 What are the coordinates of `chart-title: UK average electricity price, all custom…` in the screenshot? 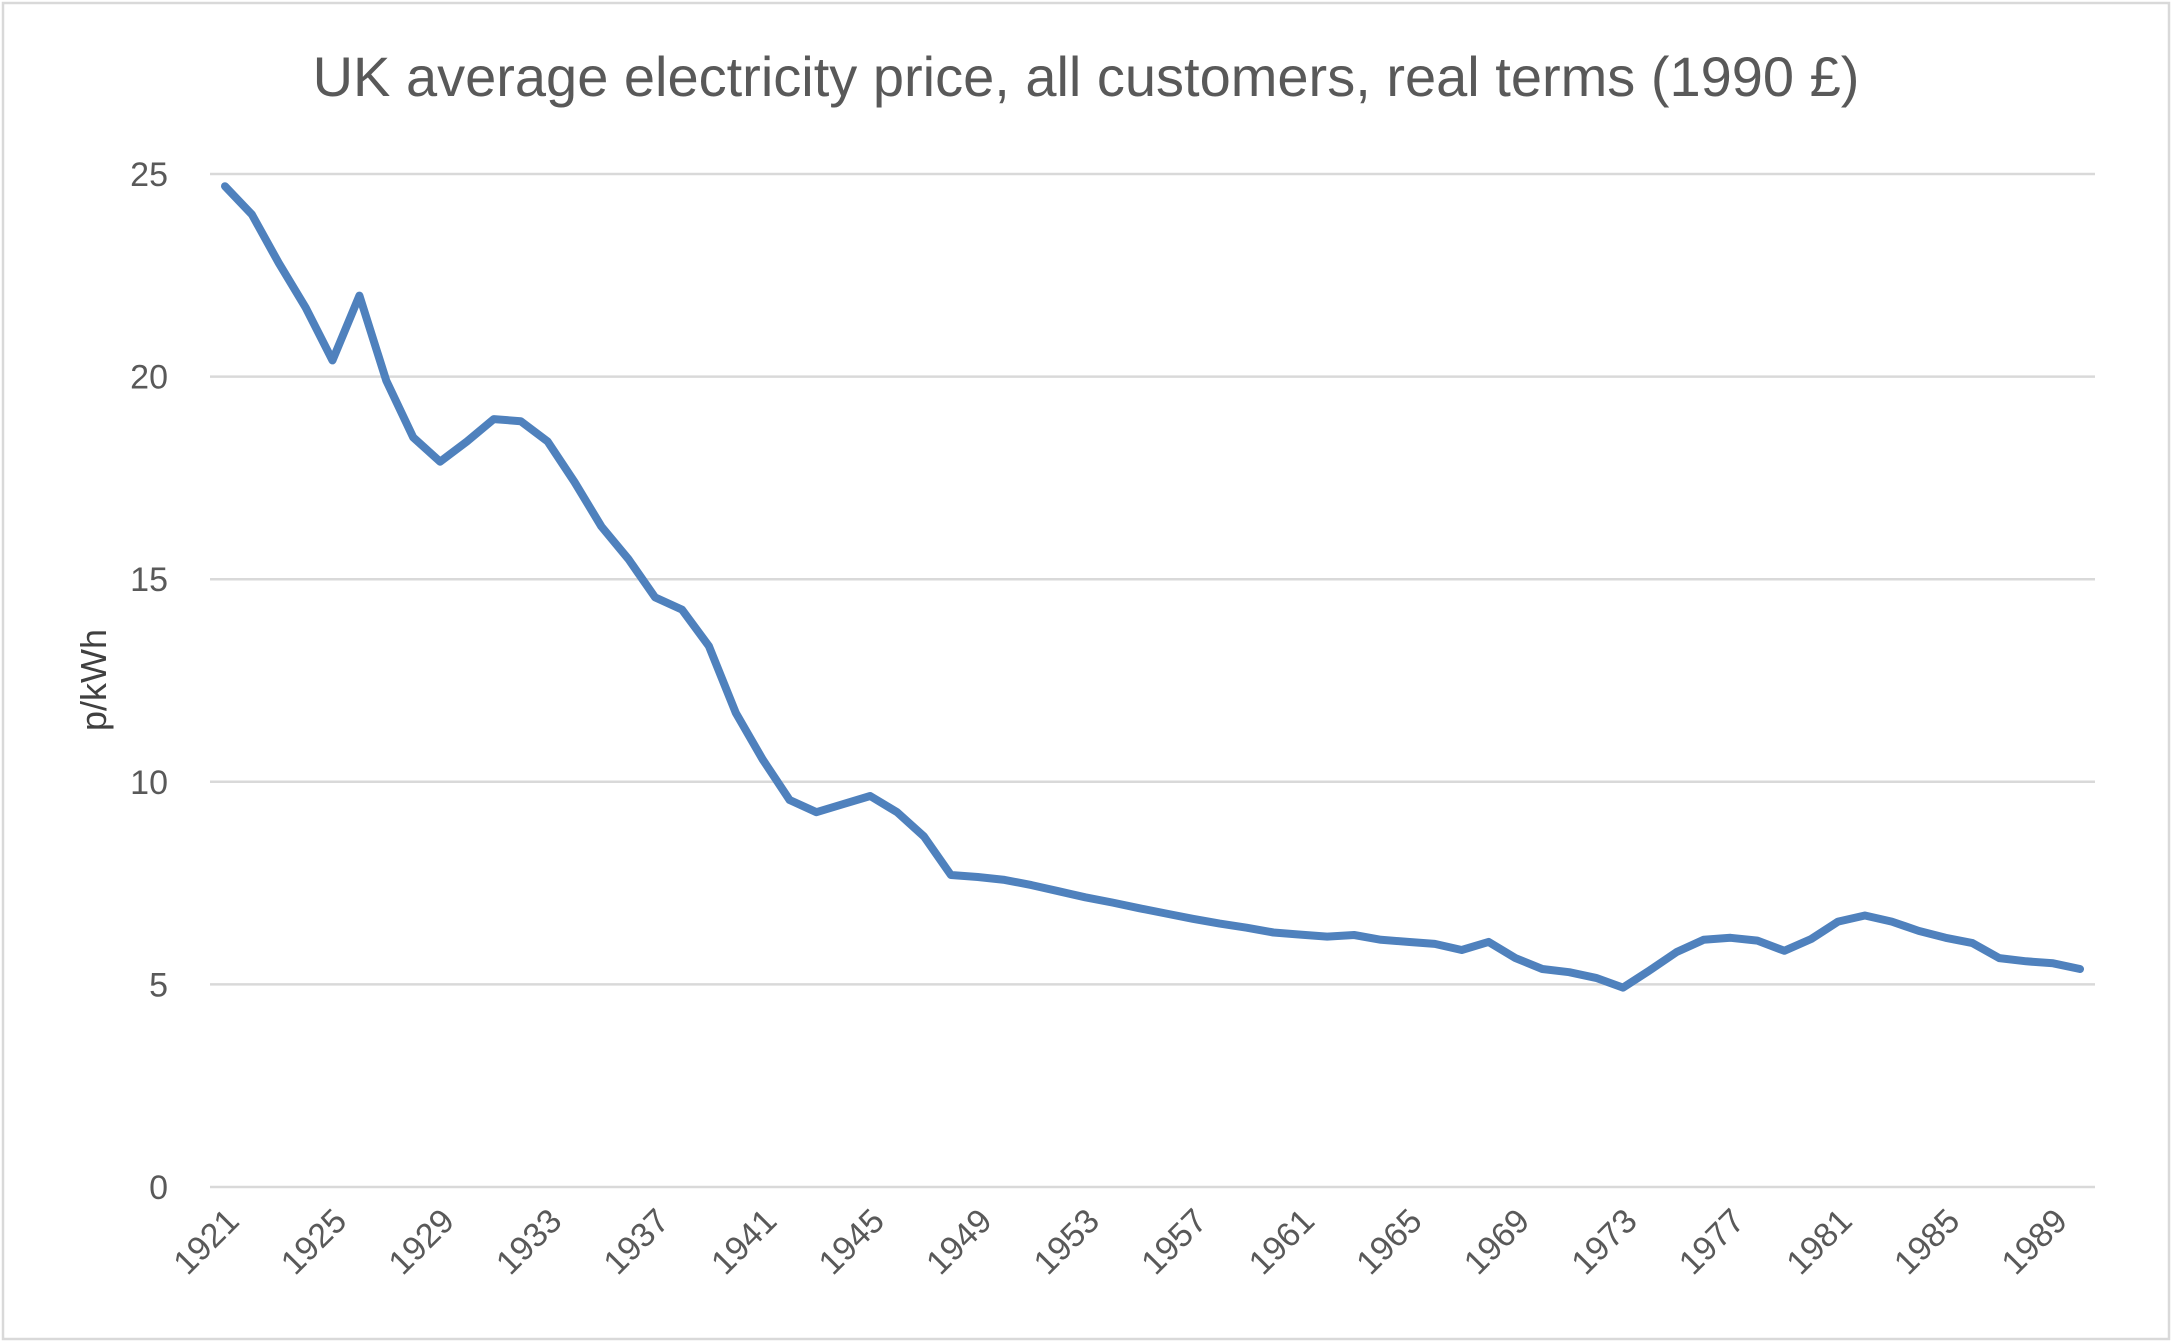 It's located at (1086, 76).